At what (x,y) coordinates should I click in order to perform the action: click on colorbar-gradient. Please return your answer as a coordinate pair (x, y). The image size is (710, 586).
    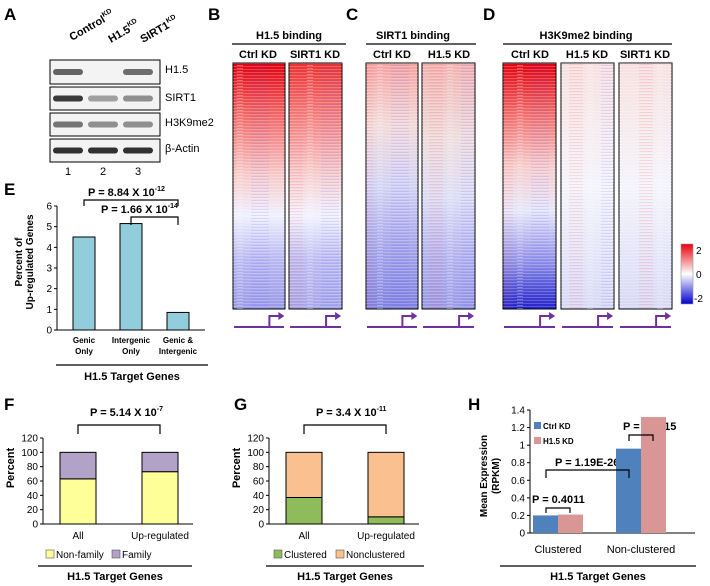
    Looking at the image, I should click on (687, 274).